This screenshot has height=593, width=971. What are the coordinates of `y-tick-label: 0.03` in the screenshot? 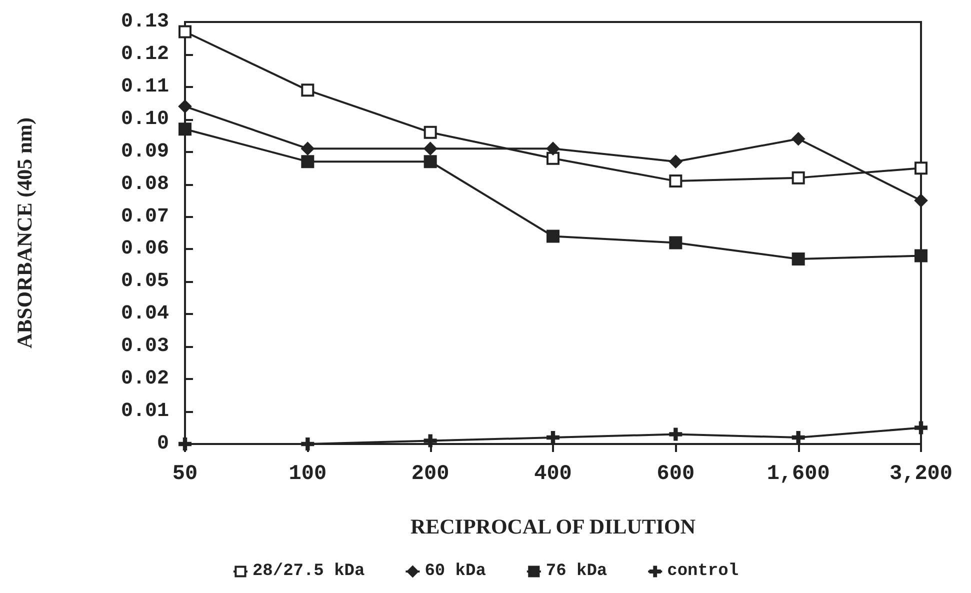 It's located at (144, 346).